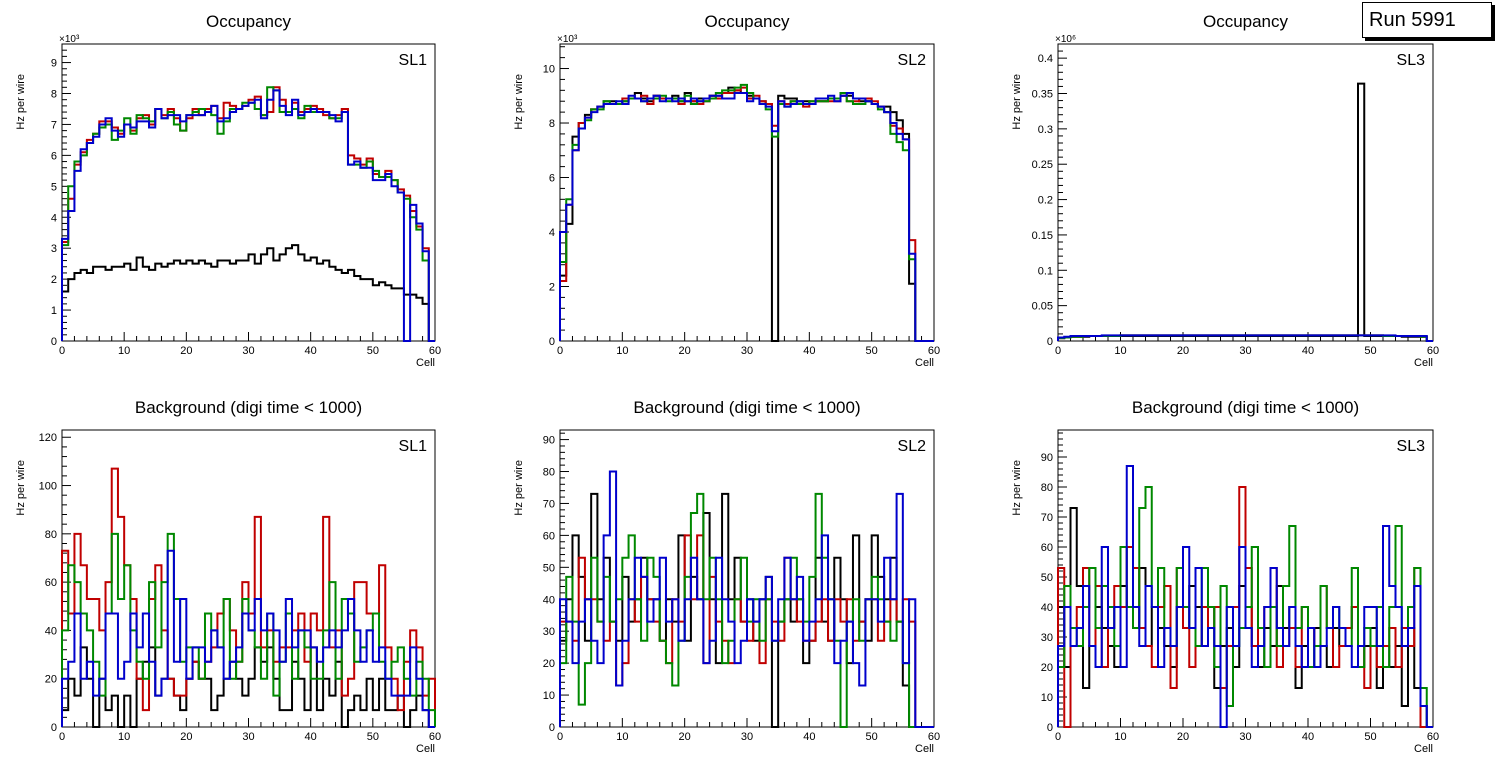 This screenshot has height=772, width=1496. What do you see at coordinates (1042, 236) in the screenshot?
I see `y-tick-label: 0.15` at bounding box center [1042, 236].